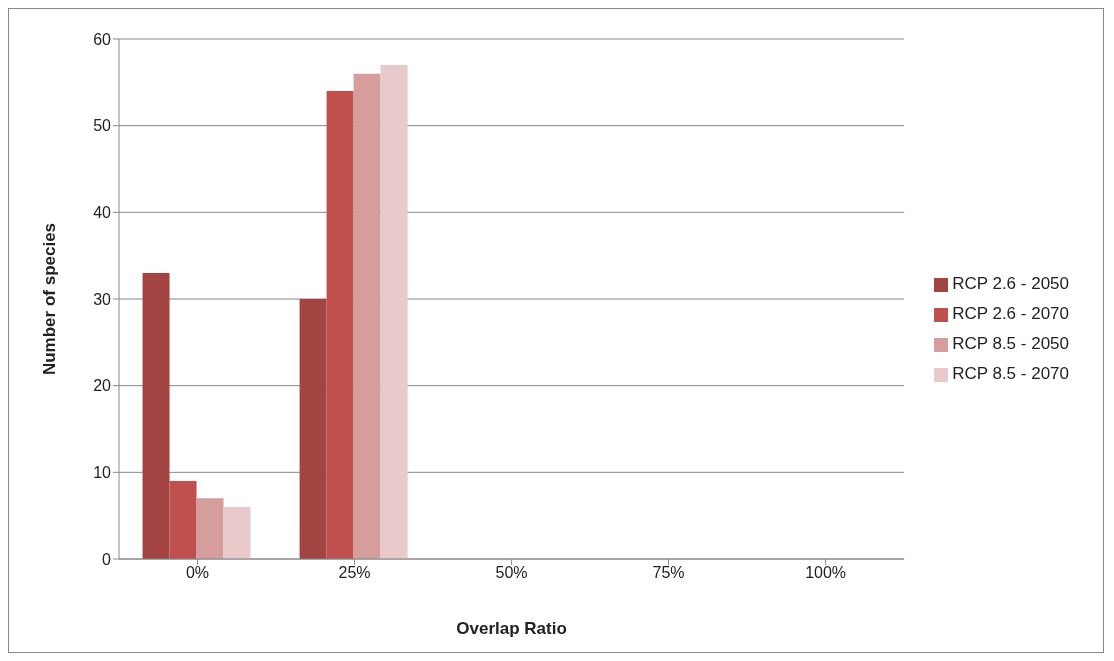 The height and width of the screenshot is (661, 1114). I want to click on y-tick-label: 30, so click(102, 299).